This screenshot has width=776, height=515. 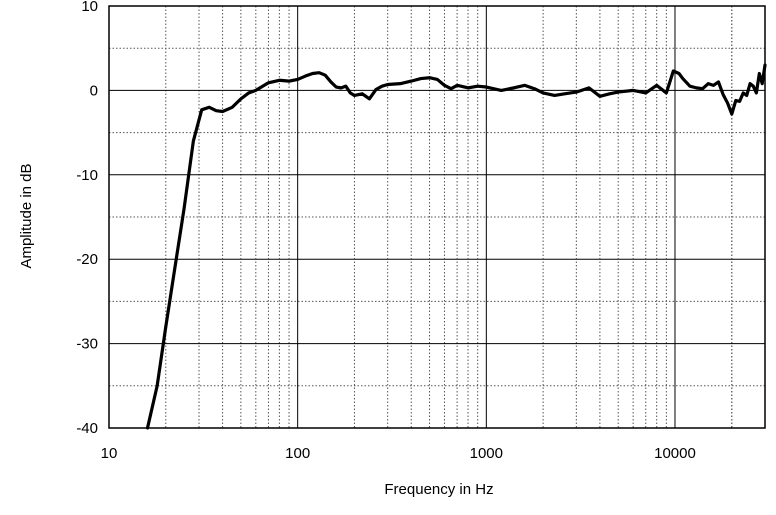 What do you see at coordinates (87, 218) in the screenshot?
I see `y-tick-labels: 10 0 -10 -20 -30 -40` at bounding box center [87, 218].